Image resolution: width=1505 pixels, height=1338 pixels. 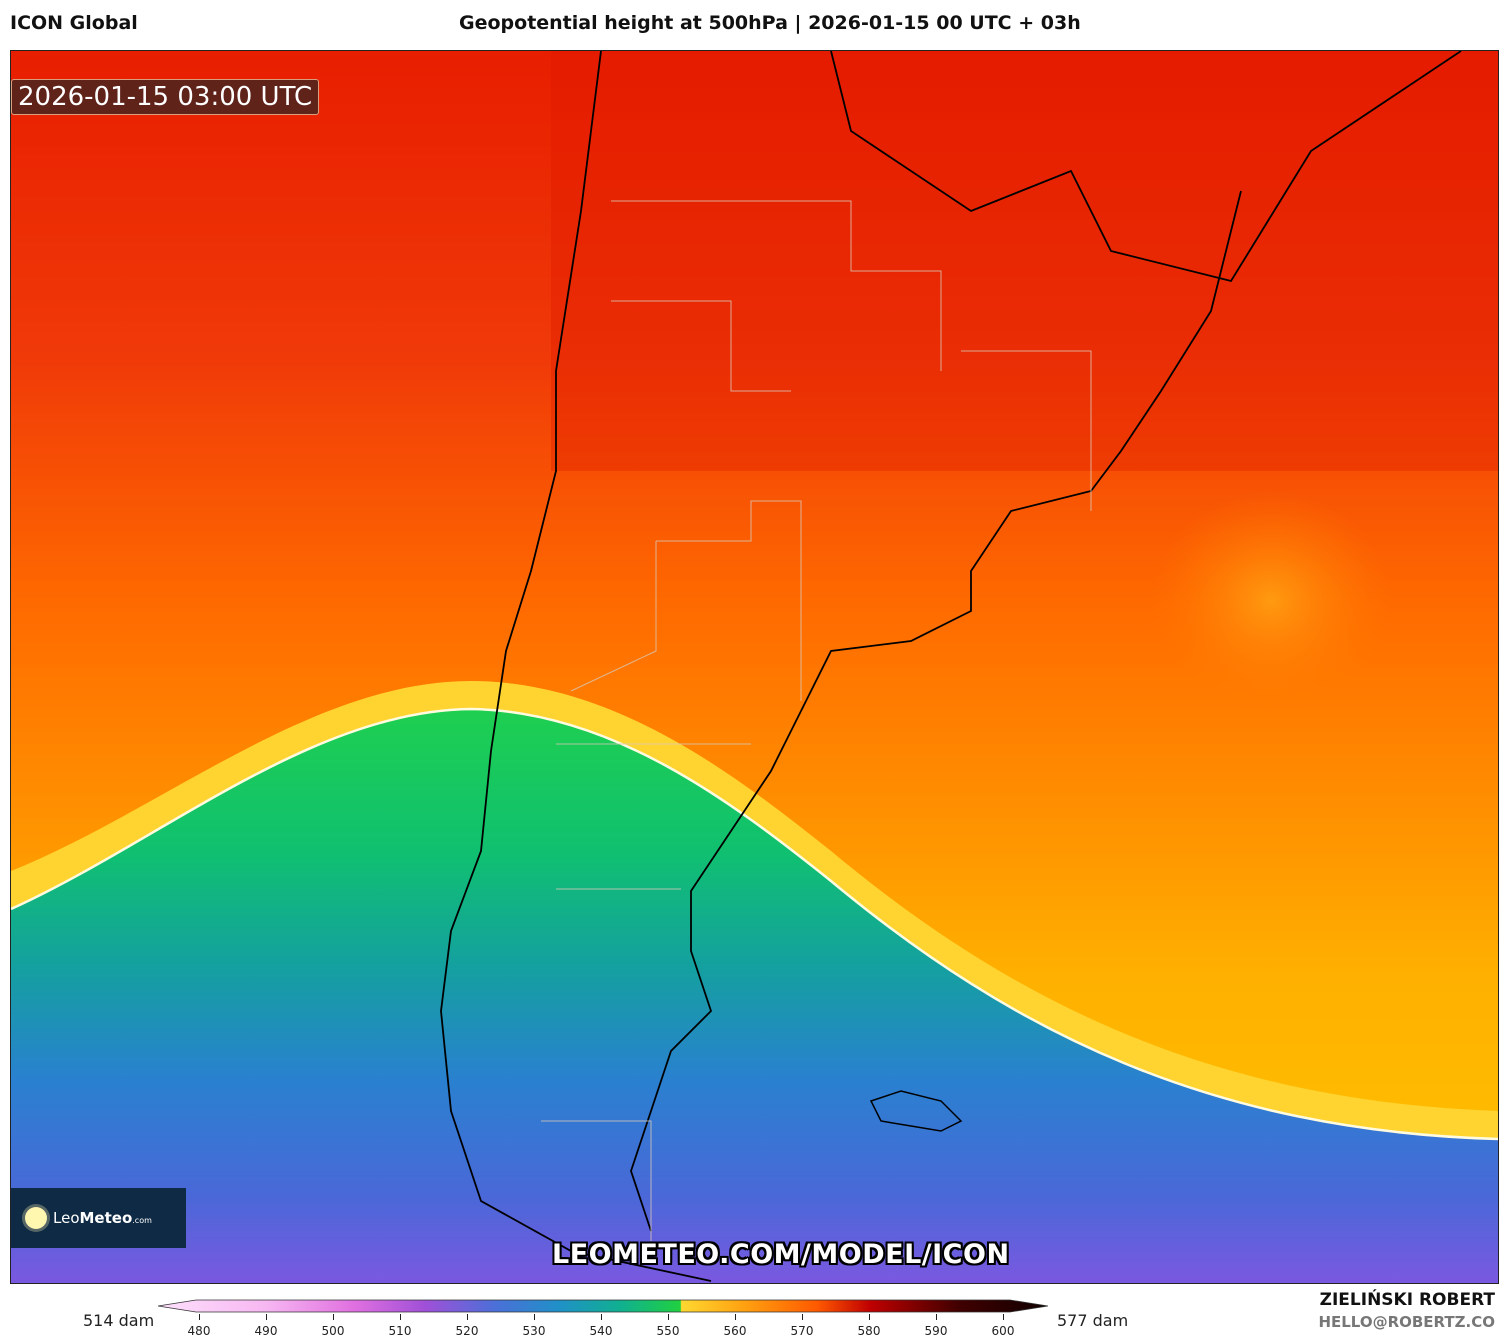 I want to click on leometeo-logo: LeoMeteo.com, so click(x=98, y=1218).